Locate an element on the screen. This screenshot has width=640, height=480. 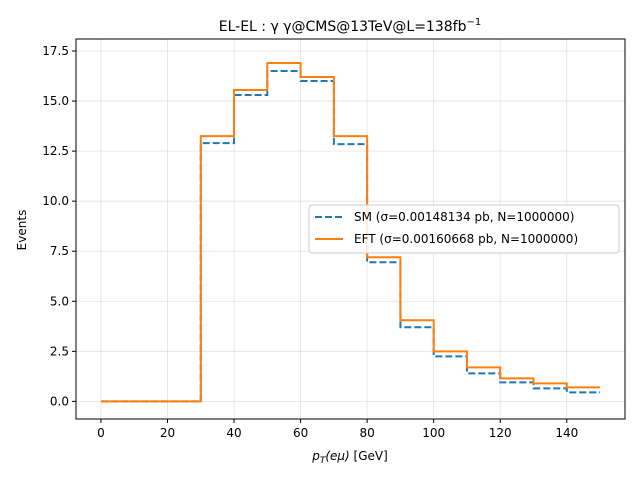
chart-title-main: EL-EL : γ γ@CMS@13TeV@L=138fb is located at coordinates (343, 27).